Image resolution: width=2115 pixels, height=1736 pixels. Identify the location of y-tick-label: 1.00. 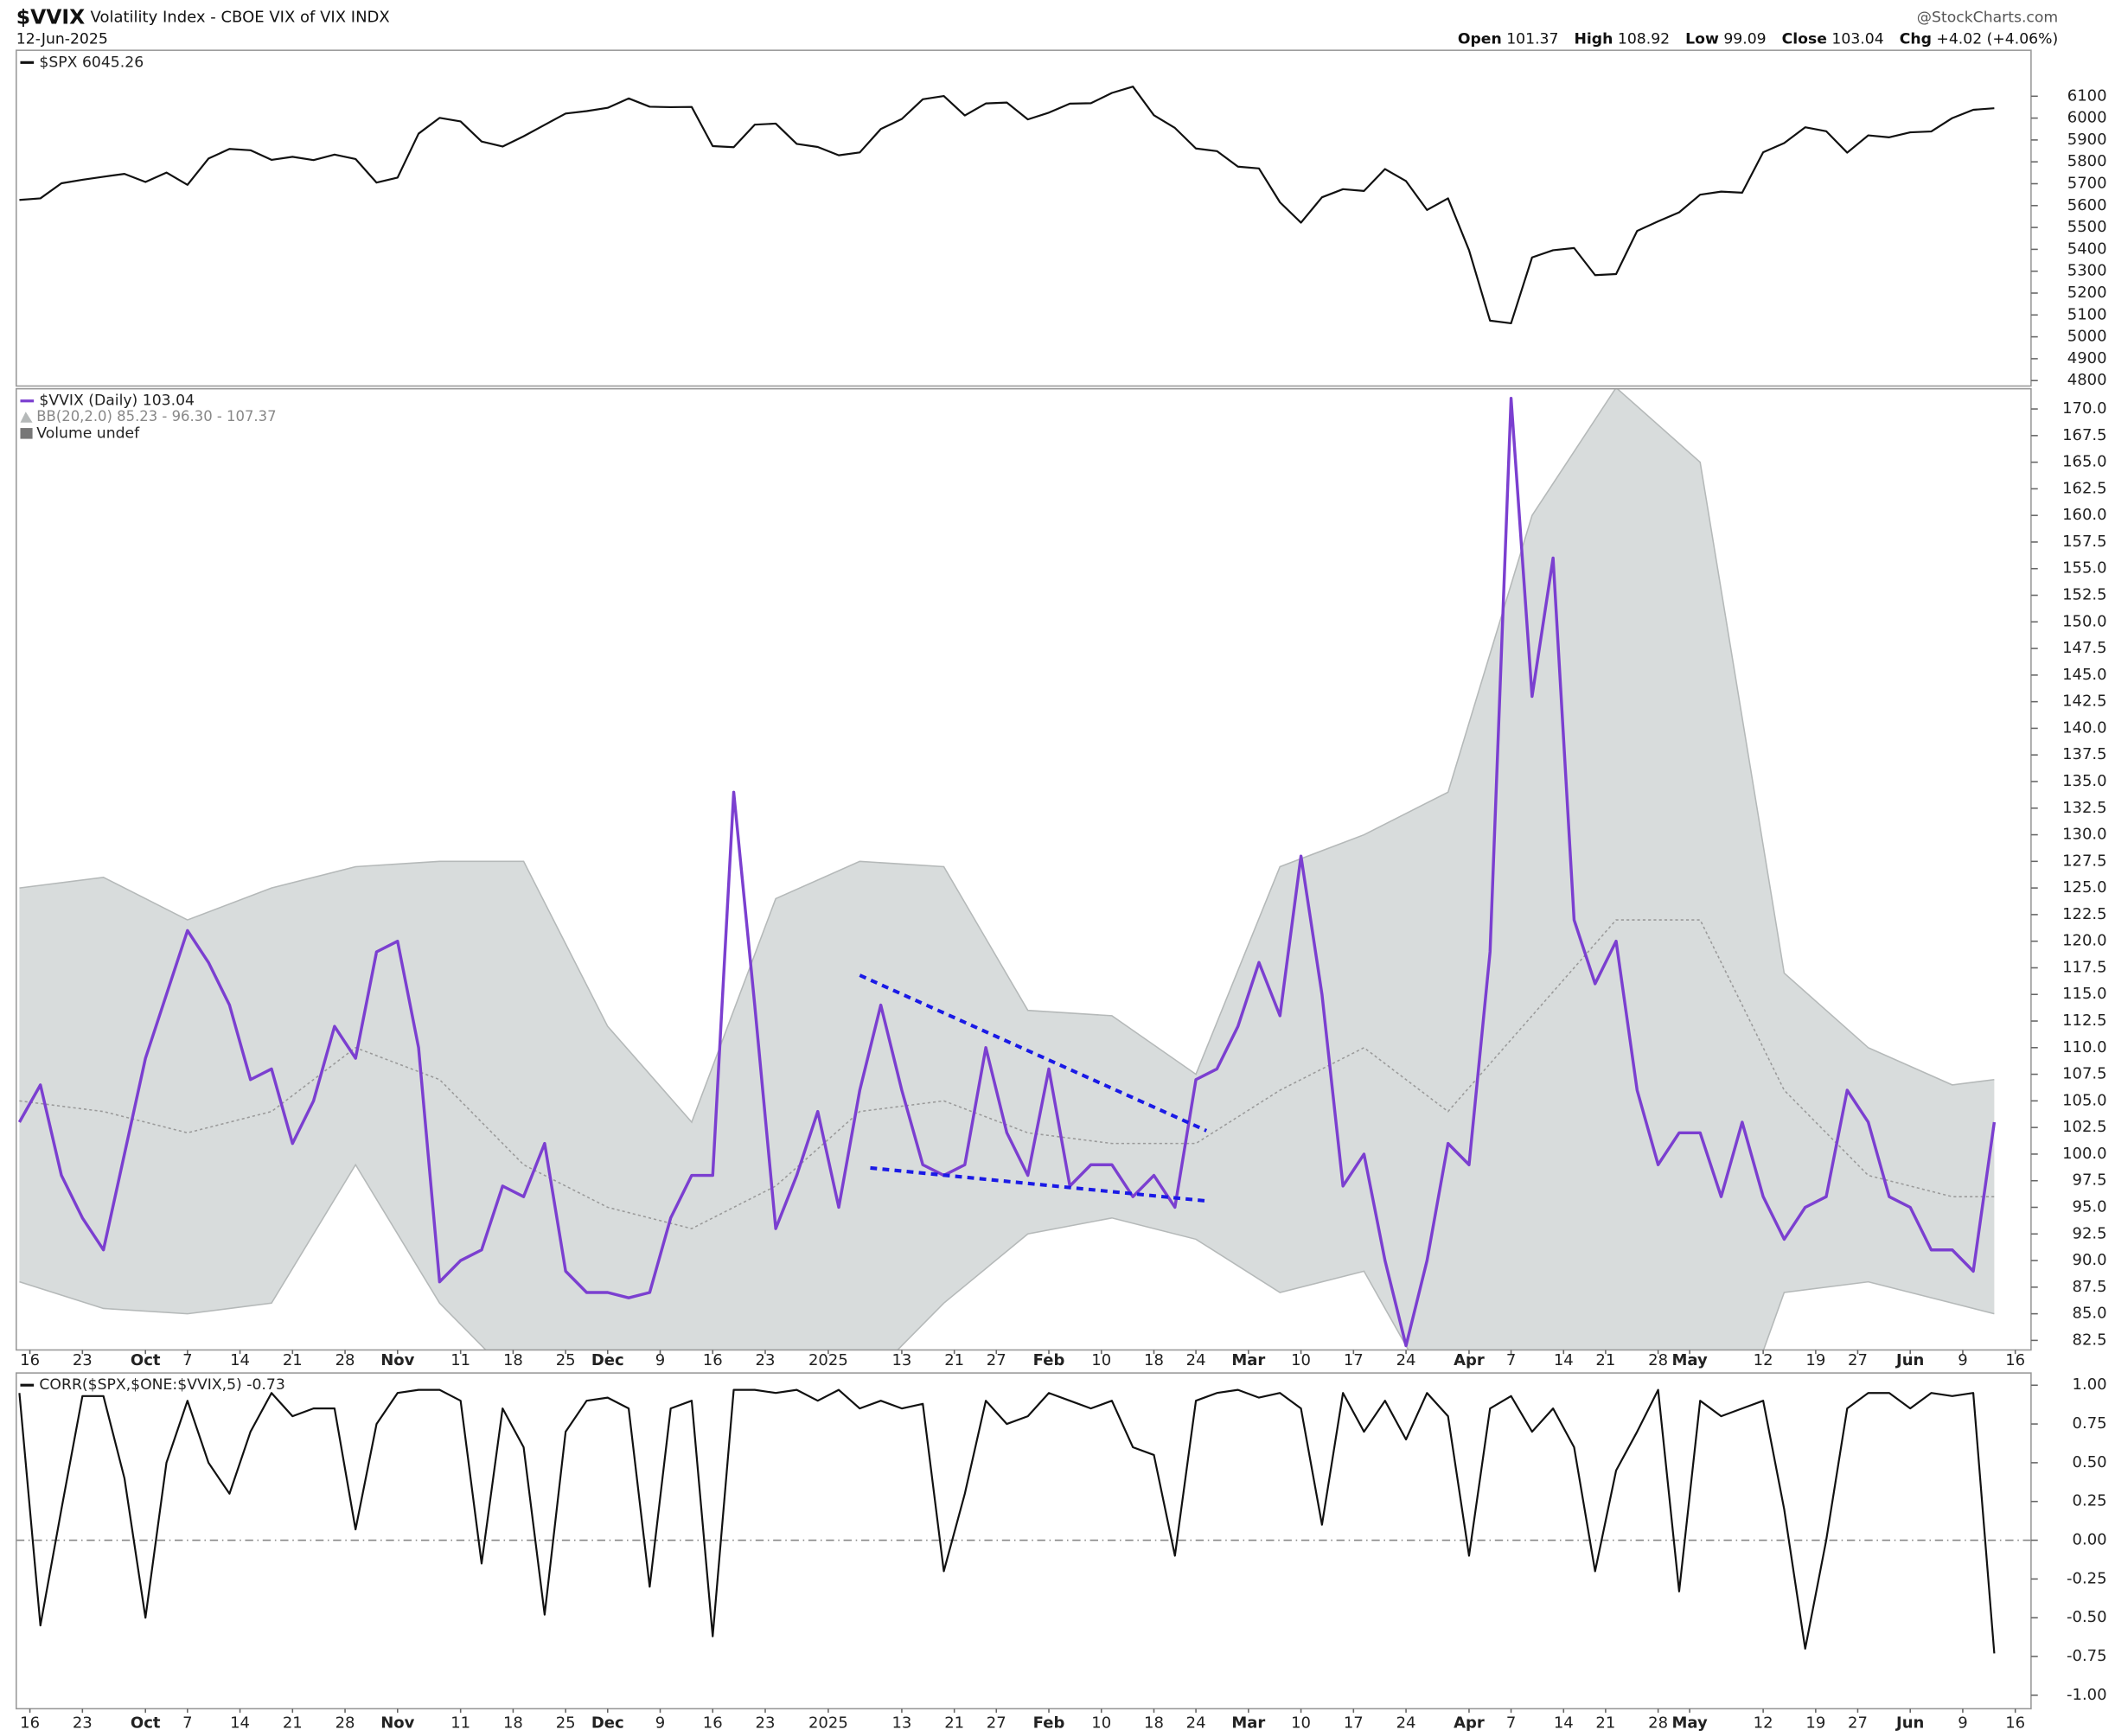
(2090, 1384).